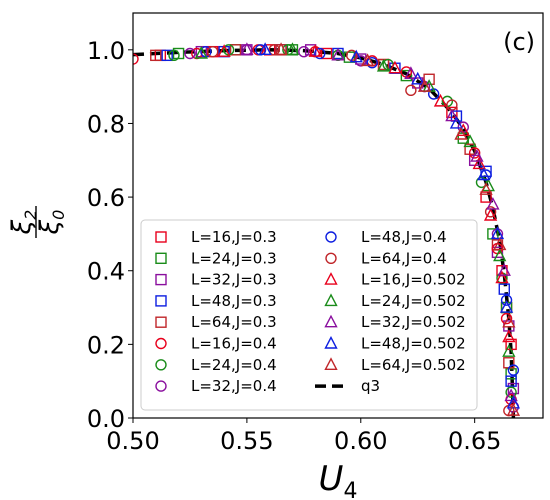 The height and width of the screenshot is (500, 550). What do you see at coordinates (474, 441) in the screenshot?
I see `x-tick-label: 0.65` at bounding box center [474, 441].